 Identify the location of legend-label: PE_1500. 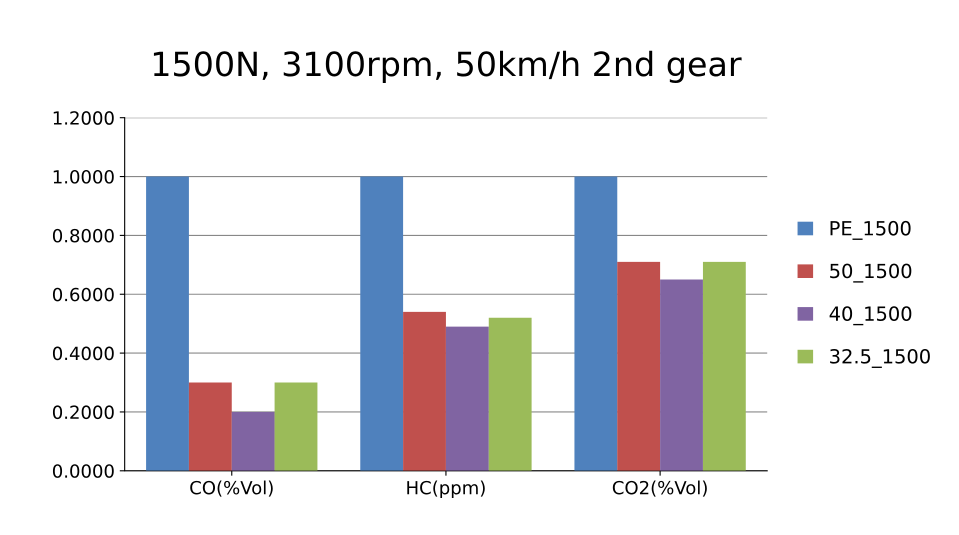
(870, 230).